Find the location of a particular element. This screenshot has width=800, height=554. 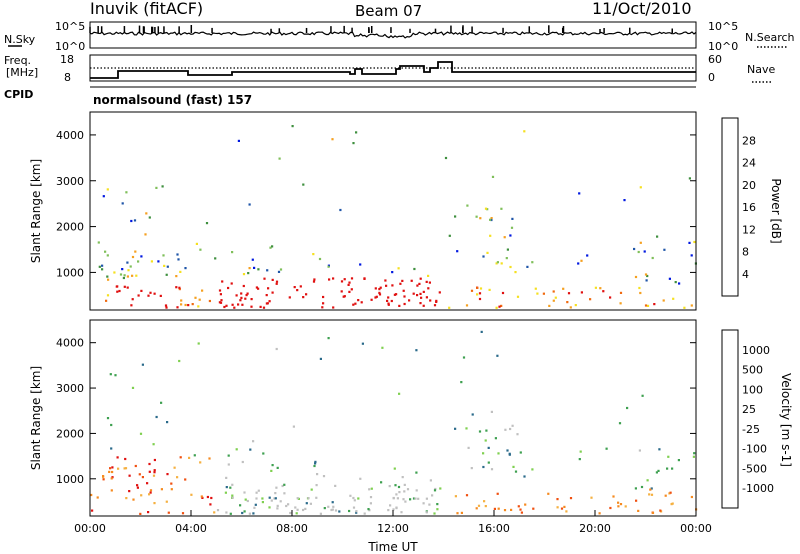

freq-tick-top: 18 is located at coordinates (67, 59).